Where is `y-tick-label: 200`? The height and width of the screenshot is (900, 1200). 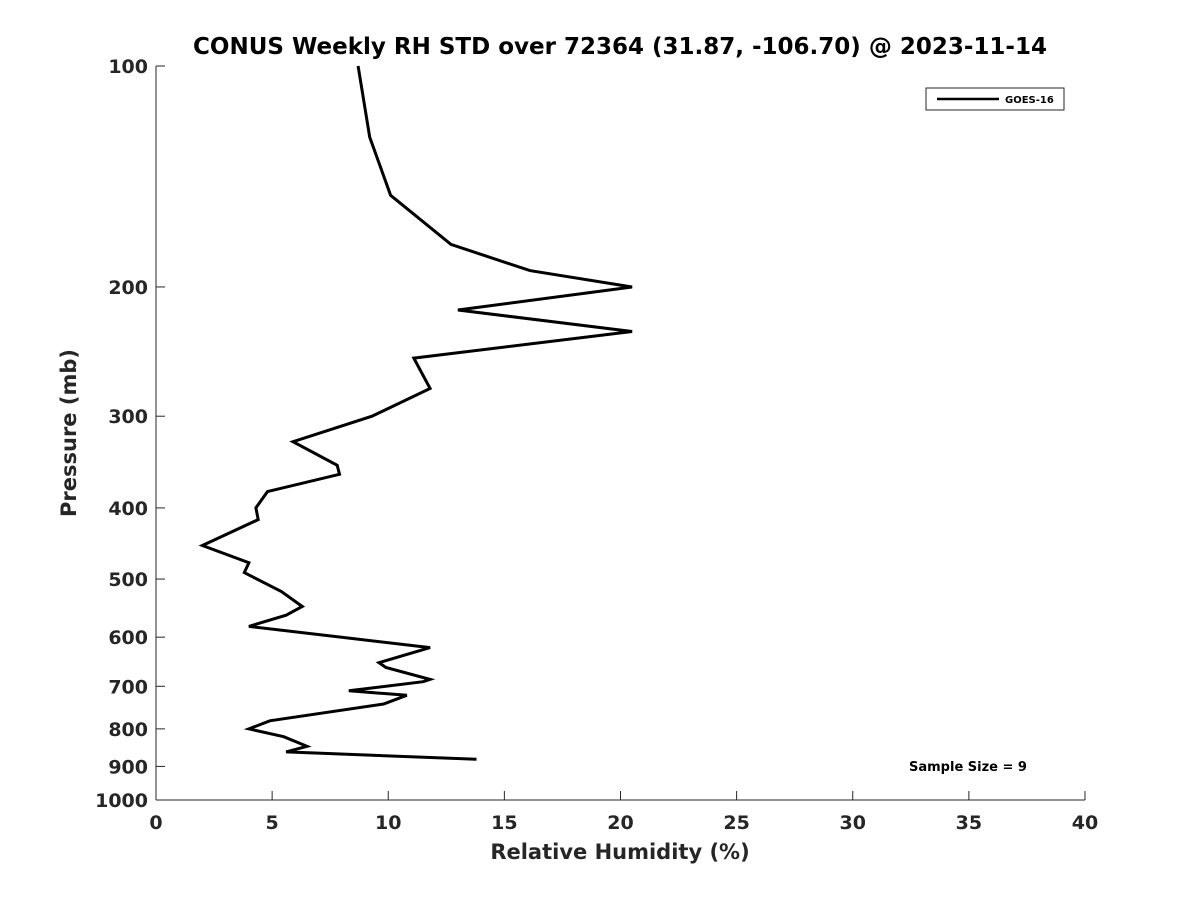
y-tick-label: 200 is located at coordinates (128, 288).